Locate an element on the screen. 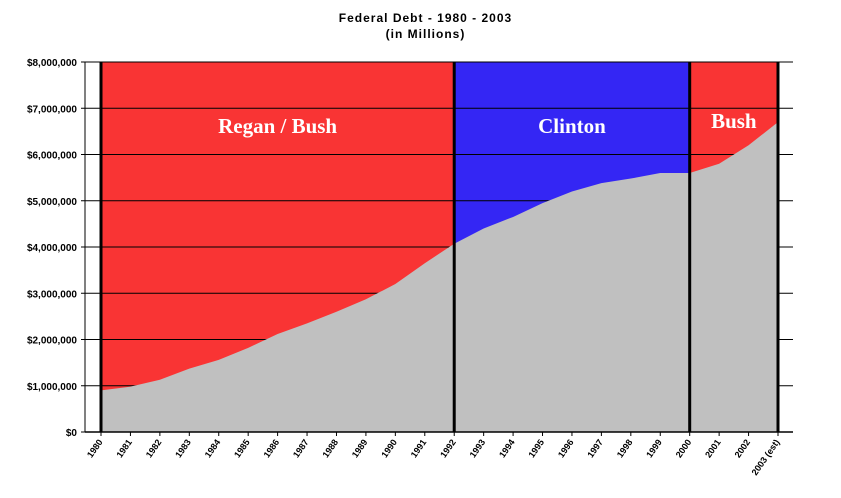 This screenshot has width=841, height=498. chart-title-line: Federal Debt - 1980 - 2003 is located at coordinates (425, 18).